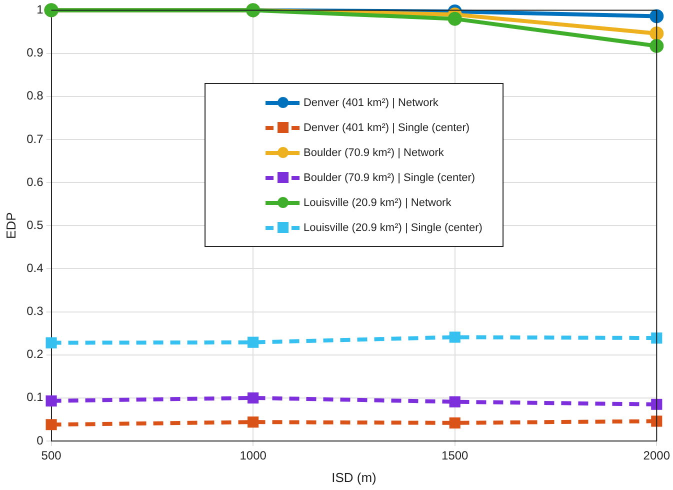 The width and height of the screenshot is (673, 490). What do you see at coordinates (35, 181) in the screenshot?
I see `y-tick-label: 0.6` at bounding box center [35, 181].